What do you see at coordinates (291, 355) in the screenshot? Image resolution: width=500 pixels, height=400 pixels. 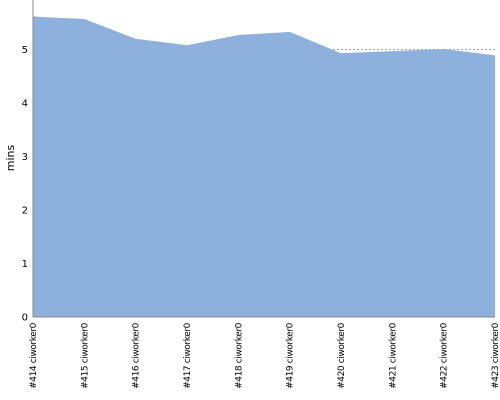 I see `x-tick-label: #419 ciworker0` at bounding box center [291, 355].